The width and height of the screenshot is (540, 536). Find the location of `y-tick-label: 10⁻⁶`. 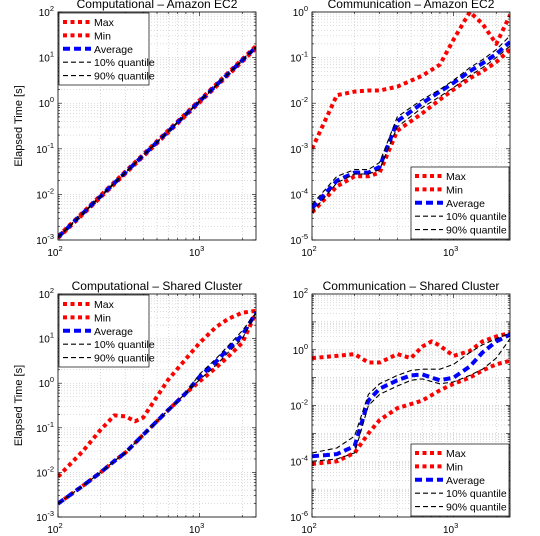

y-tick-label: 10⁻⁶ is located at coordinates (299, 516).